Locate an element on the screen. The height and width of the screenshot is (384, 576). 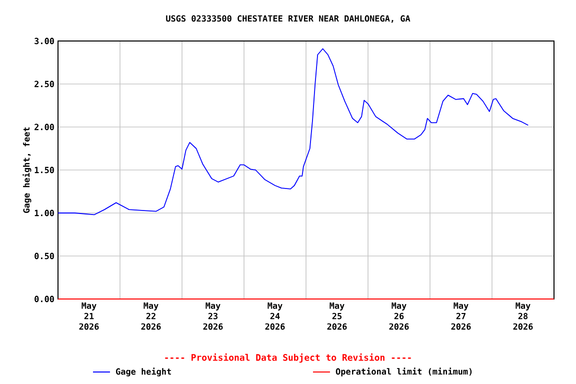
y-tick-label: 2.50 is located at coordinates (44, 84).